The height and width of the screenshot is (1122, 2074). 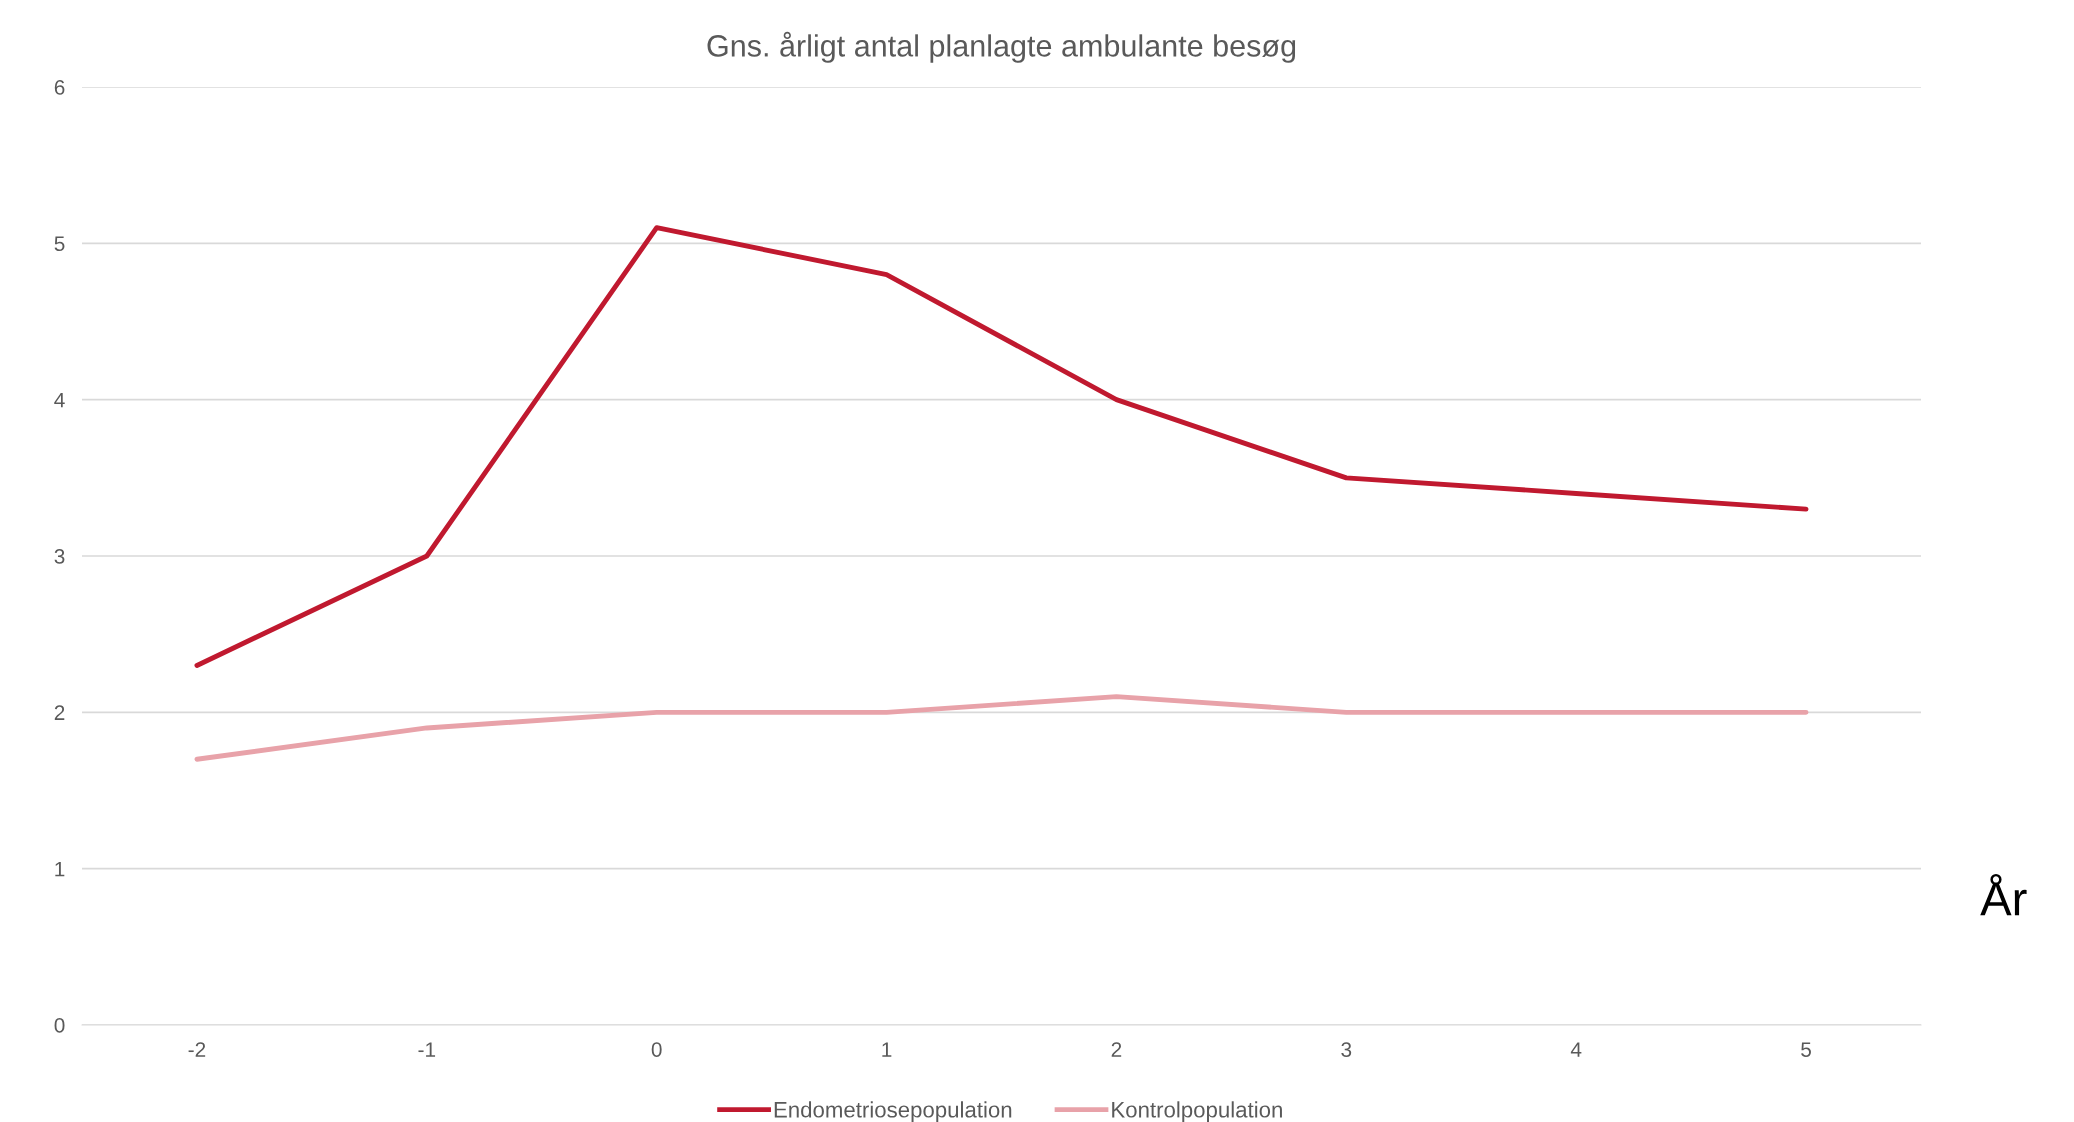 I want to click on x-tick-label: 2, so click(x=1116, y=1049).